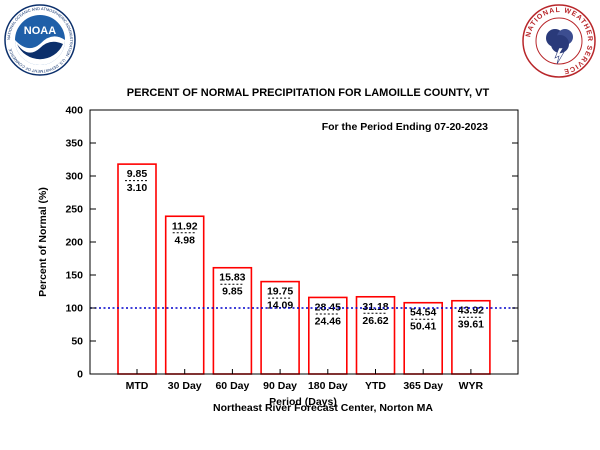 The height and width of the screenshot is (450, 600). Describe the element at coordinates (423, 327) in the screenshot. I see `bar-normal-label: 50.41` at that location.